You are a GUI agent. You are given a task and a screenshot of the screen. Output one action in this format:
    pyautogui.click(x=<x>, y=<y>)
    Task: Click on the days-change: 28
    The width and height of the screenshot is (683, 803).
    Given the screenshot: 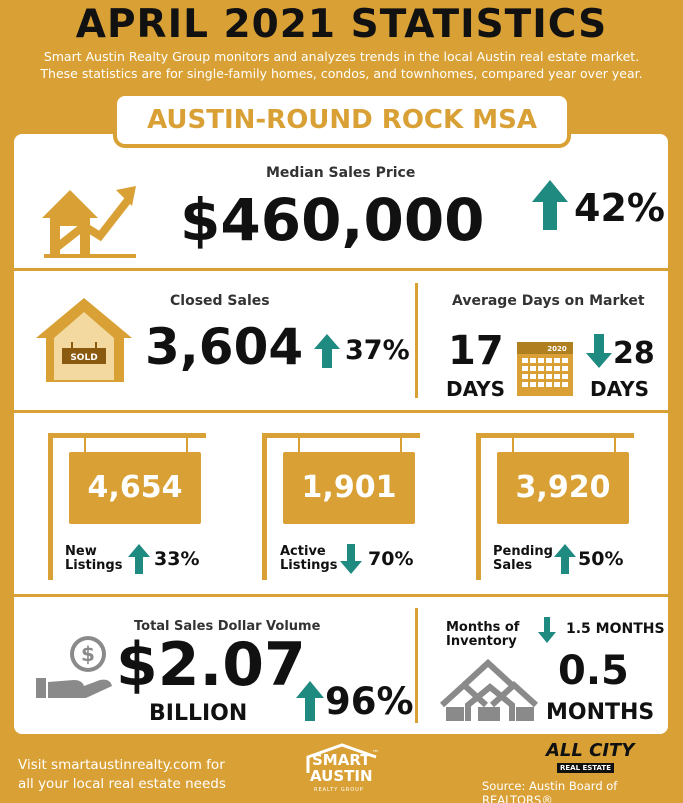 What is the action you would take?
    pyautogui.click(x=634, y=353)
    